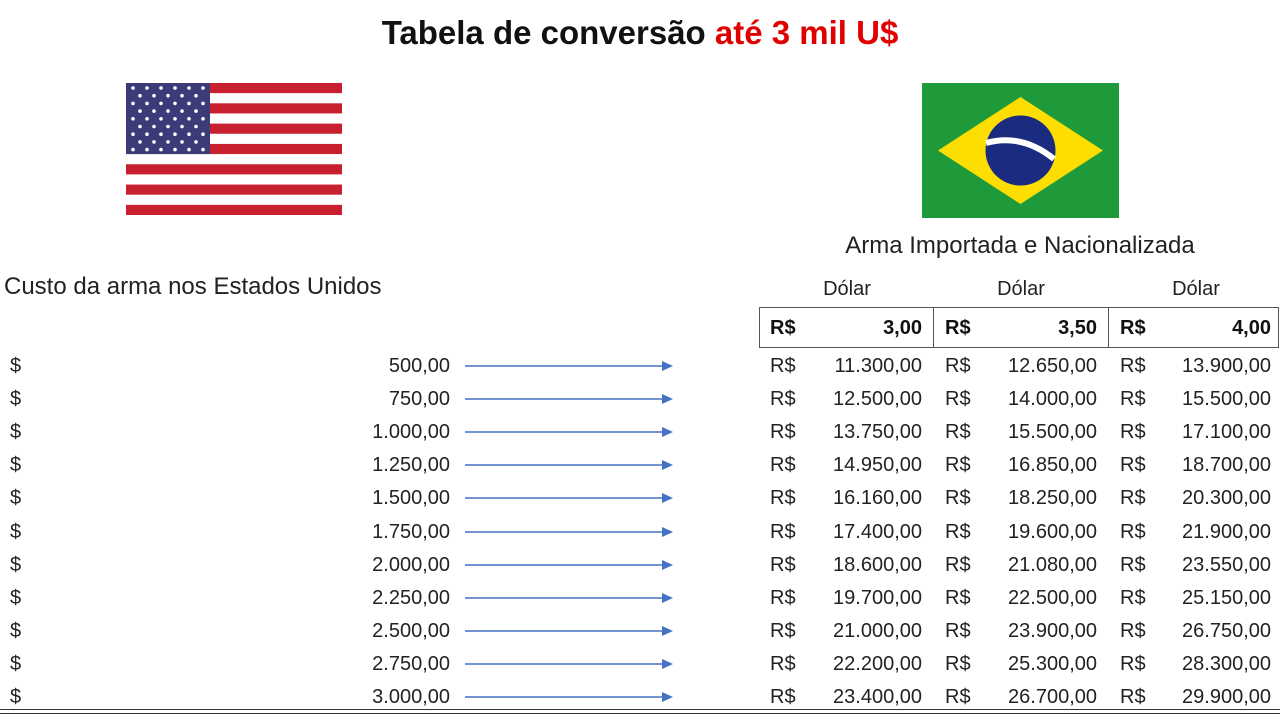  Describe the element at coordinates (411, 597) in the screenshot. I see `usd-value: 2.250,00` at that location.